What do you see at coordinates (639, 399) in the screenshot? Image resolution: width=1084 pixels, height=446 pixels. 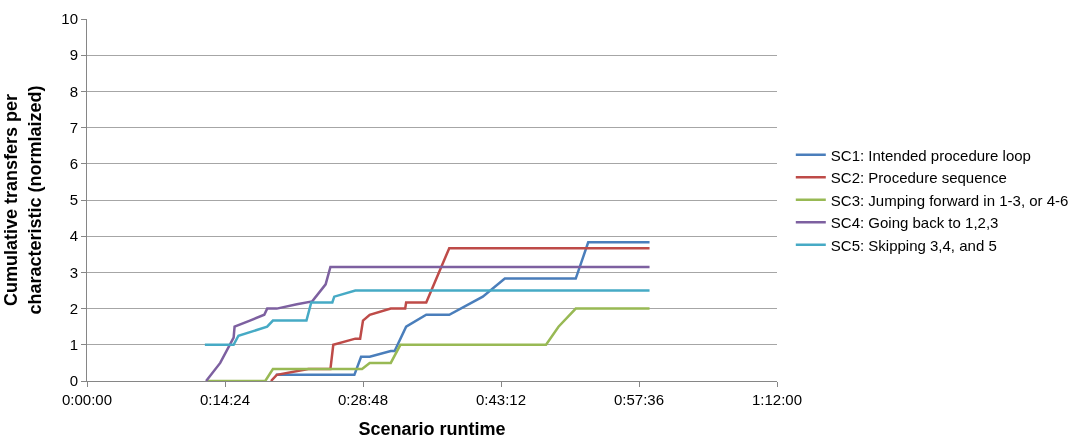 I see `x-tick-label: 0:57:36` at bounding box center [639, 399].